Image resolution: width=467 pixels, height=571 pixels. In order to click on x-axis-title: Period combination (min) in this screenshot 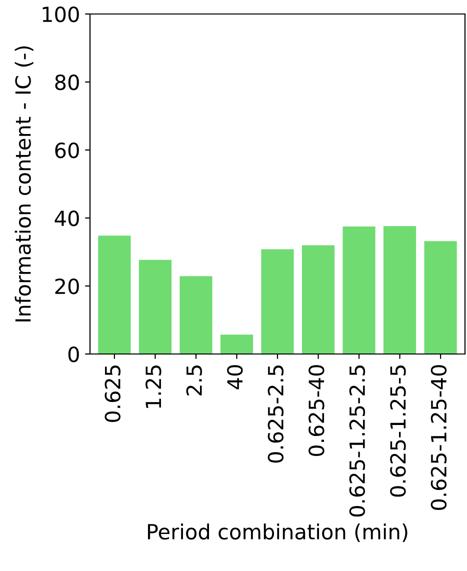, I will do `click(278, 532)`.